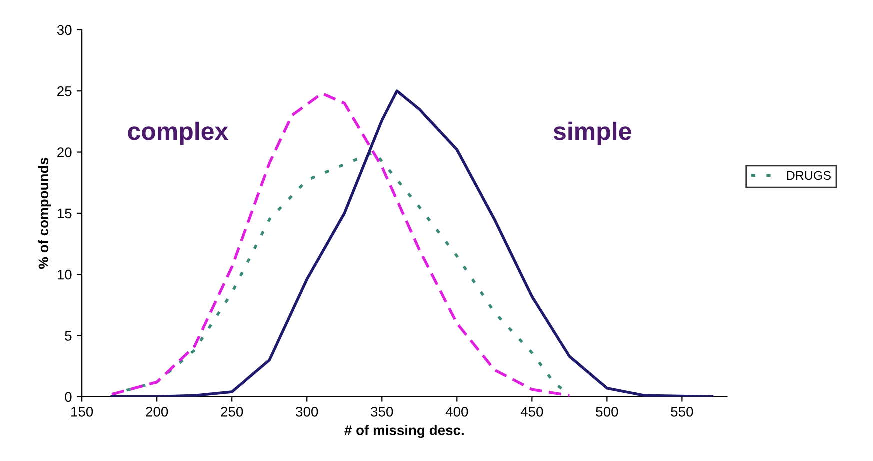 This screenshot has height=461, width=873. What do you see at coordinates (809, 175) in the screenshot?
I see `legend-label: DRUGS` at bounding box center [809, 175].